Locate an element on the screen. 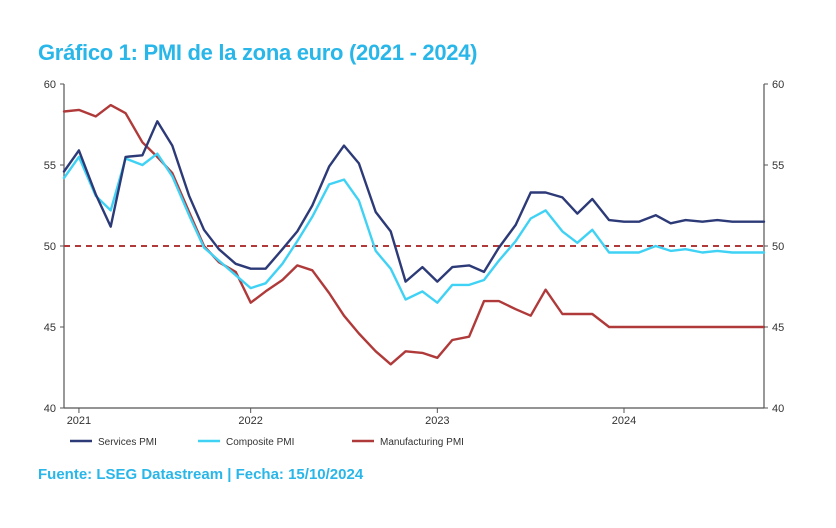 Image resolution: width=836 pixels, height=528 pixels. x-tick-label: 2024 is located at coordinates (624, 421).